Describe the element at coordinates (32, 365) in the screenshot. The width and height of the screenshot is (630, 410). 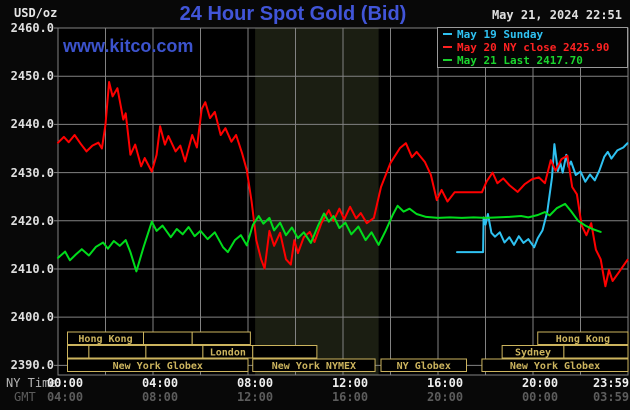
I see `y-tick-label: 2390.0` at that location.